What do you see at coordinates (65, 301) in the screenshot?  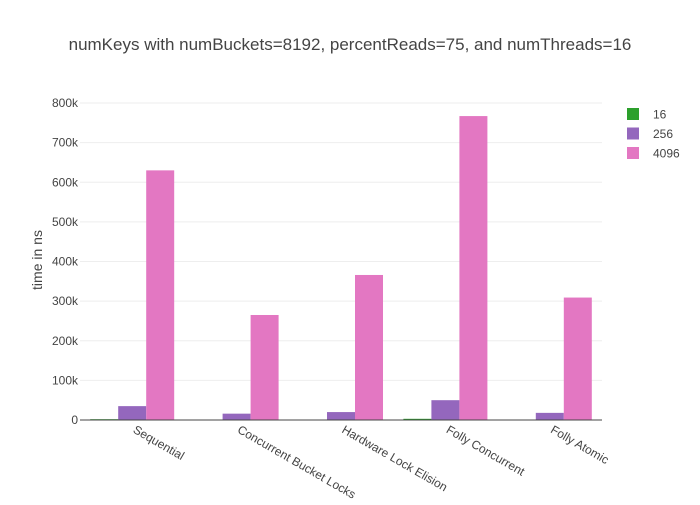 I see `y-tick-label: 300k` at bounding box center [65, 301].